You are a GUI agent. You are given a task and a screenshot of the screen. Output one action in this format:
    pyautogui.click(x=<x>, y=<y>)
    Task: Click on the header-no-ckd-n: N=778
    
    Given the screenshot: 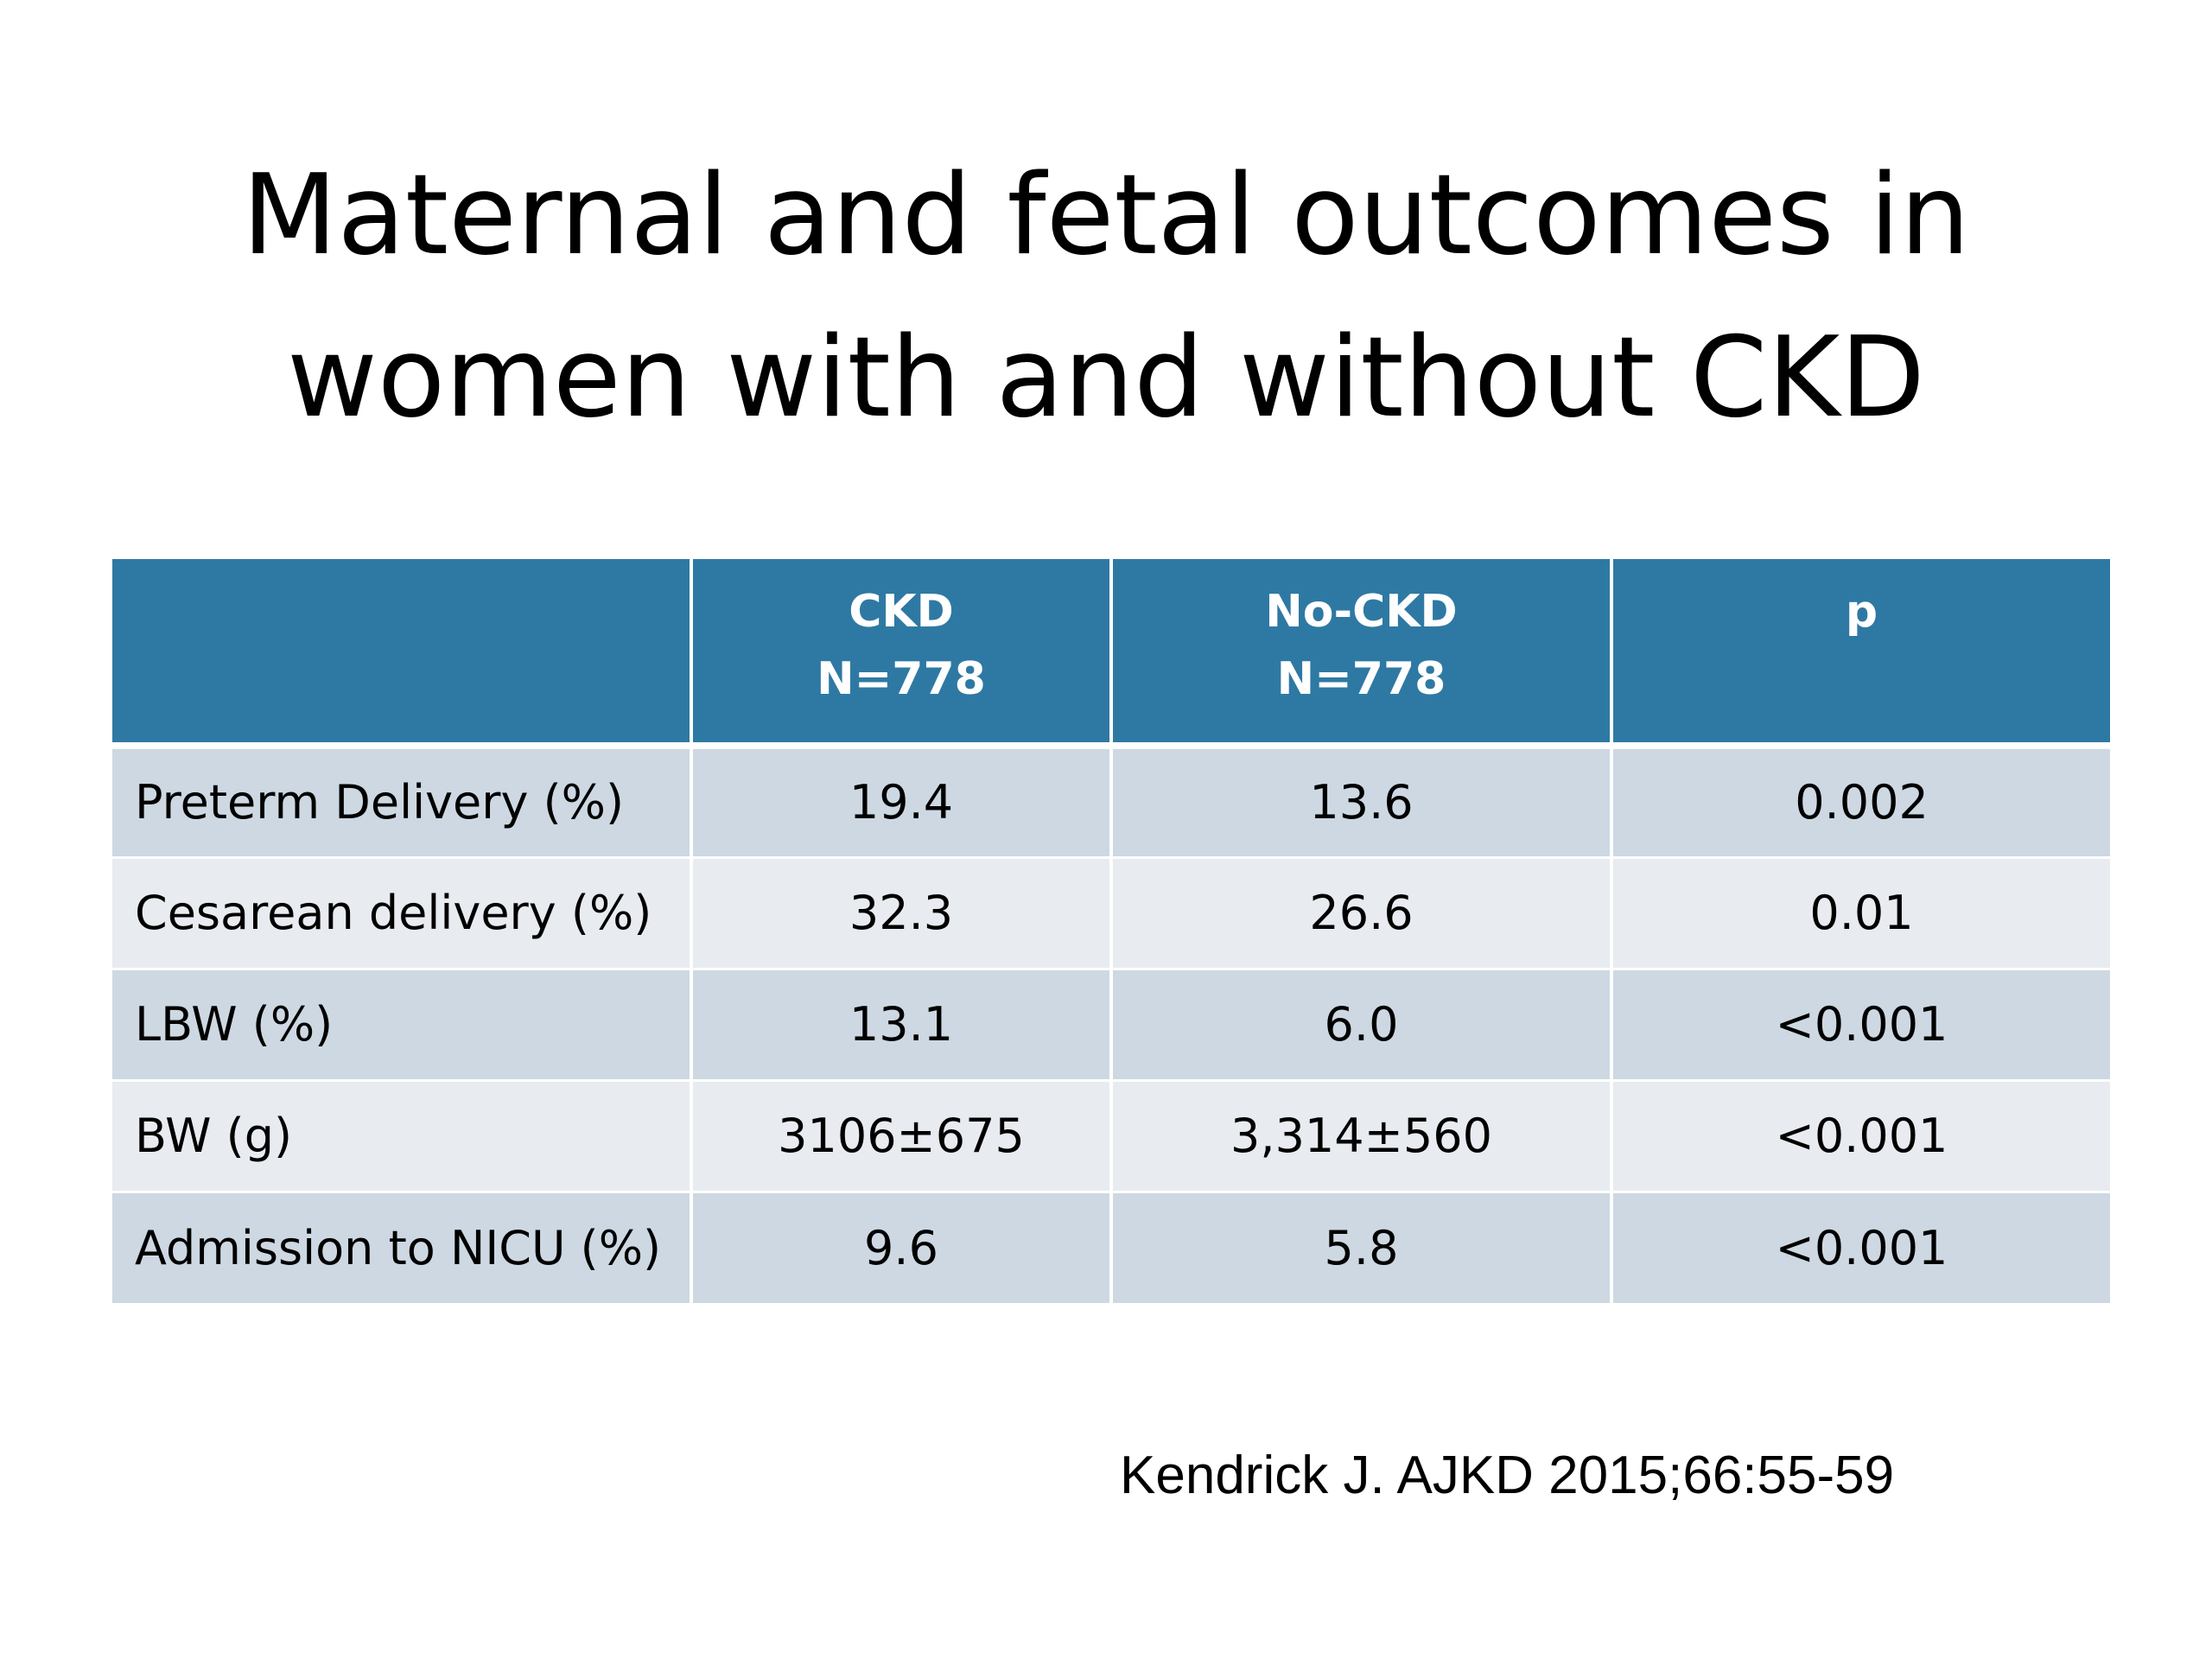 What is the action you would take?
    pyautogui.click(x=1361, y=679)
    